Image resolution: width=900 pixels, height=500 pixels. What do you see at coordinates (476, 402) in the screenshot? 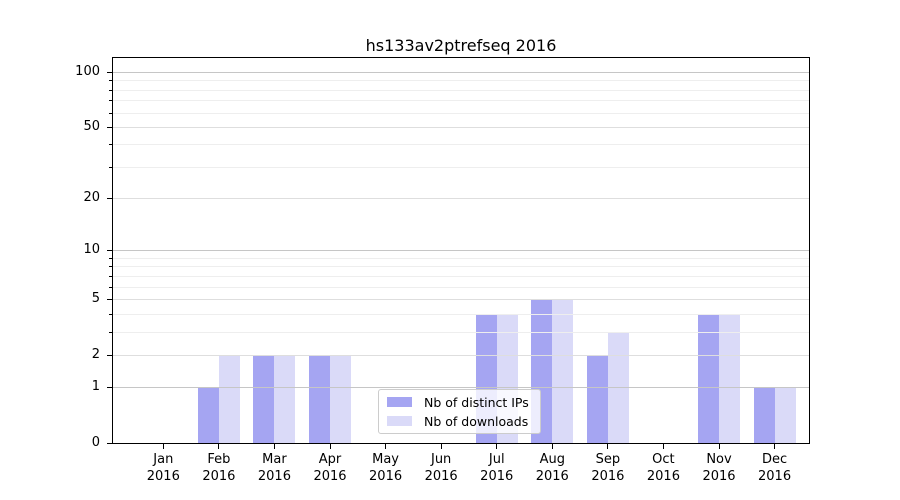
I see `legend-label: Nb of distinct IPs` at bounding box center [476, 402].